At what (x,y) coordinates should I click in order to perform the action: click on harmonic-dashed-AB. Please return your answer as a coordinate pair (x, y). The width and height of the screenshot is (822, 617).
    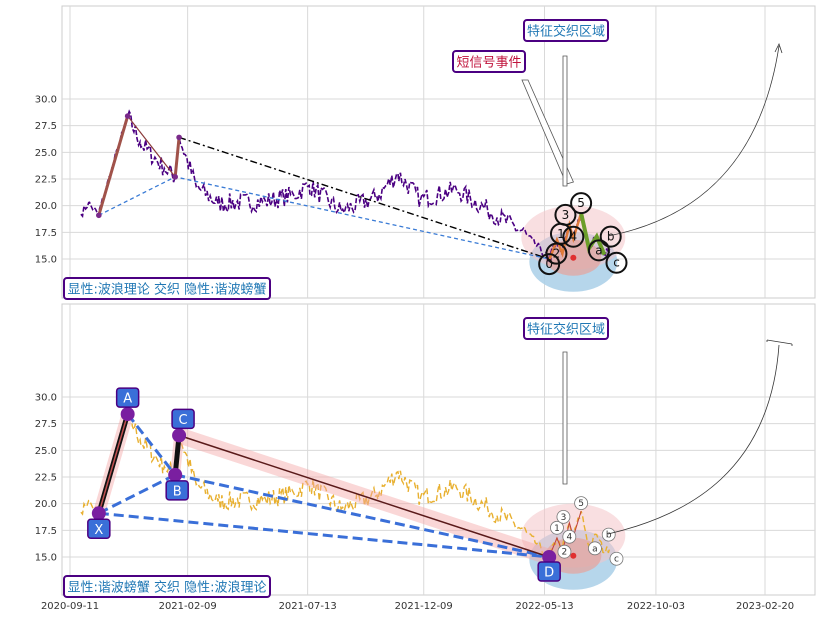
    Looking at the image, I should click on (151, 444).